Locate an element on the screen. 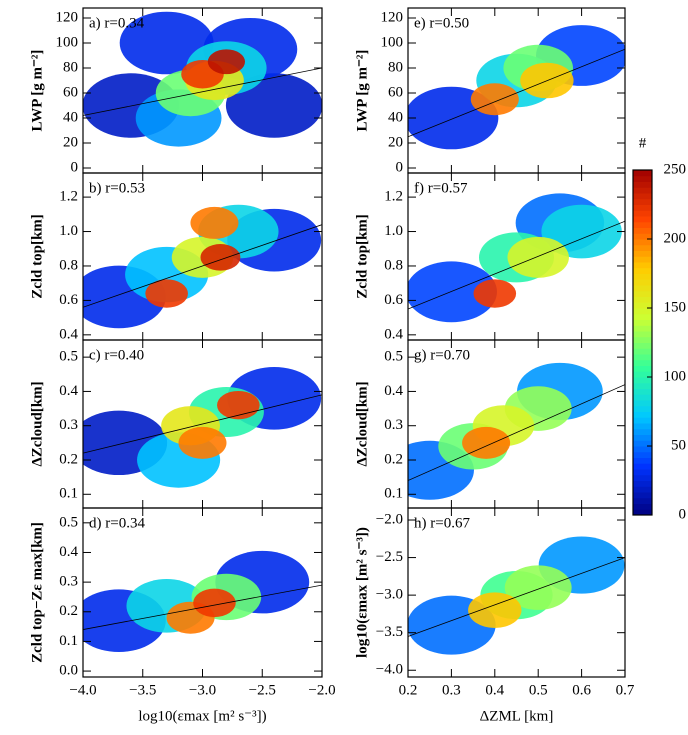 The image size is (688, 735). panel-label: d) r=0.34 is located at coordinates (117, 523).